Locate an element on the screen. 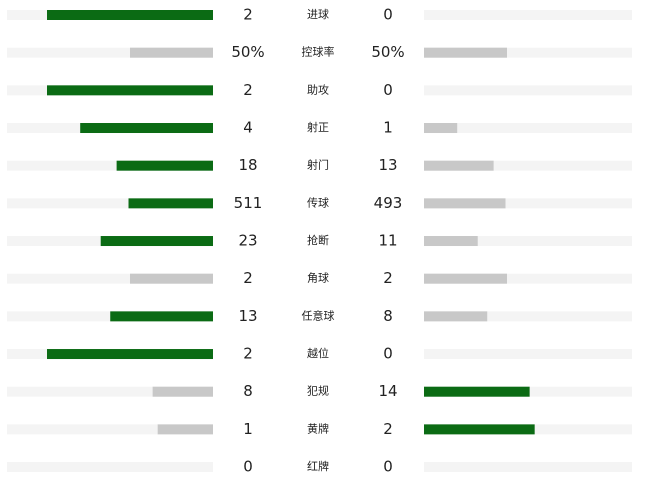 The image size is (660, 492). home-value: 4 is located at coordinates (248, 128).